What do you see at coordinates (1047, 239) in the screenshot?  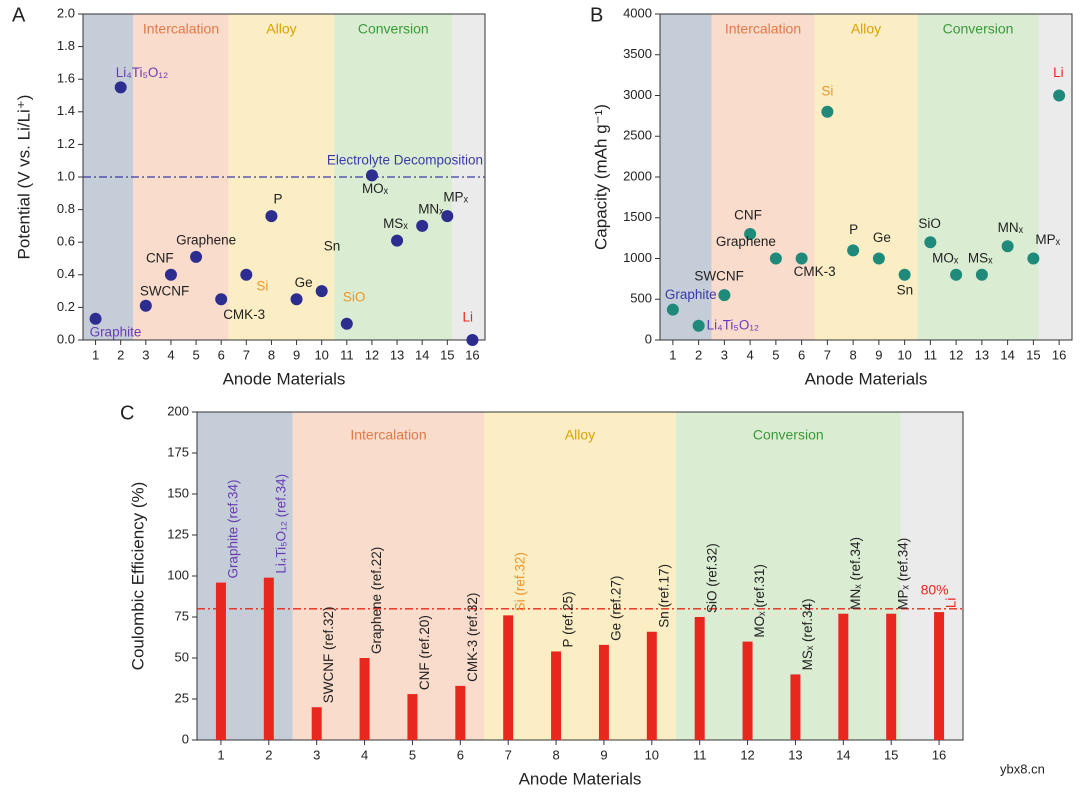 I see `point-label: MPₓ` at bounding box center [1047, 239].